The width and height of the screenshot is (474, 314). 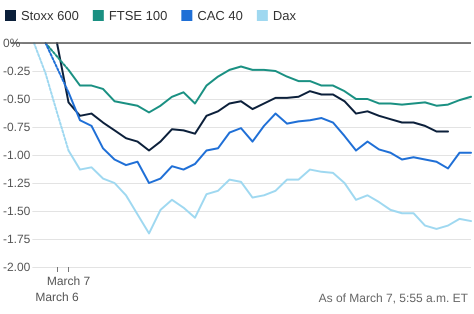 What do you see at coordinates (220, 15) in the screenshot?
I see `legend-label: CAC 40` at bounding box center [220, 15].